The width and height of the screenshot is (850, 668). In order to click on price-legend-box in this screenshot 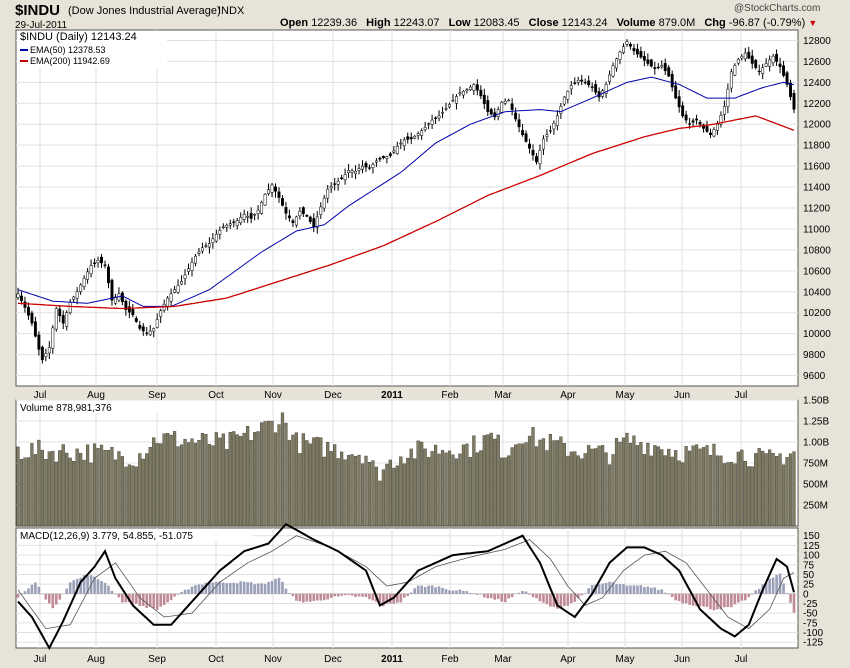, I will do `click(92, 49)`.